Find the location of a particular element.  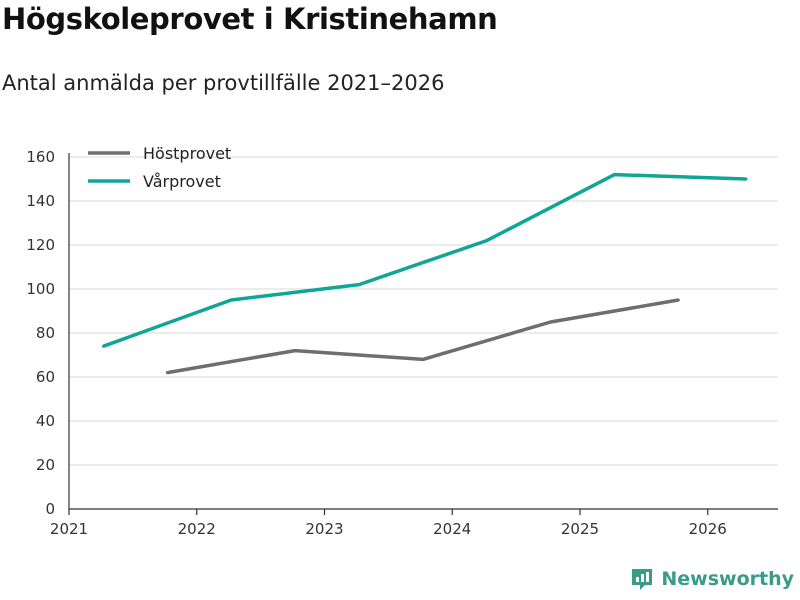

brand-logo: Newsworthy is located at coordinates (711, 579).